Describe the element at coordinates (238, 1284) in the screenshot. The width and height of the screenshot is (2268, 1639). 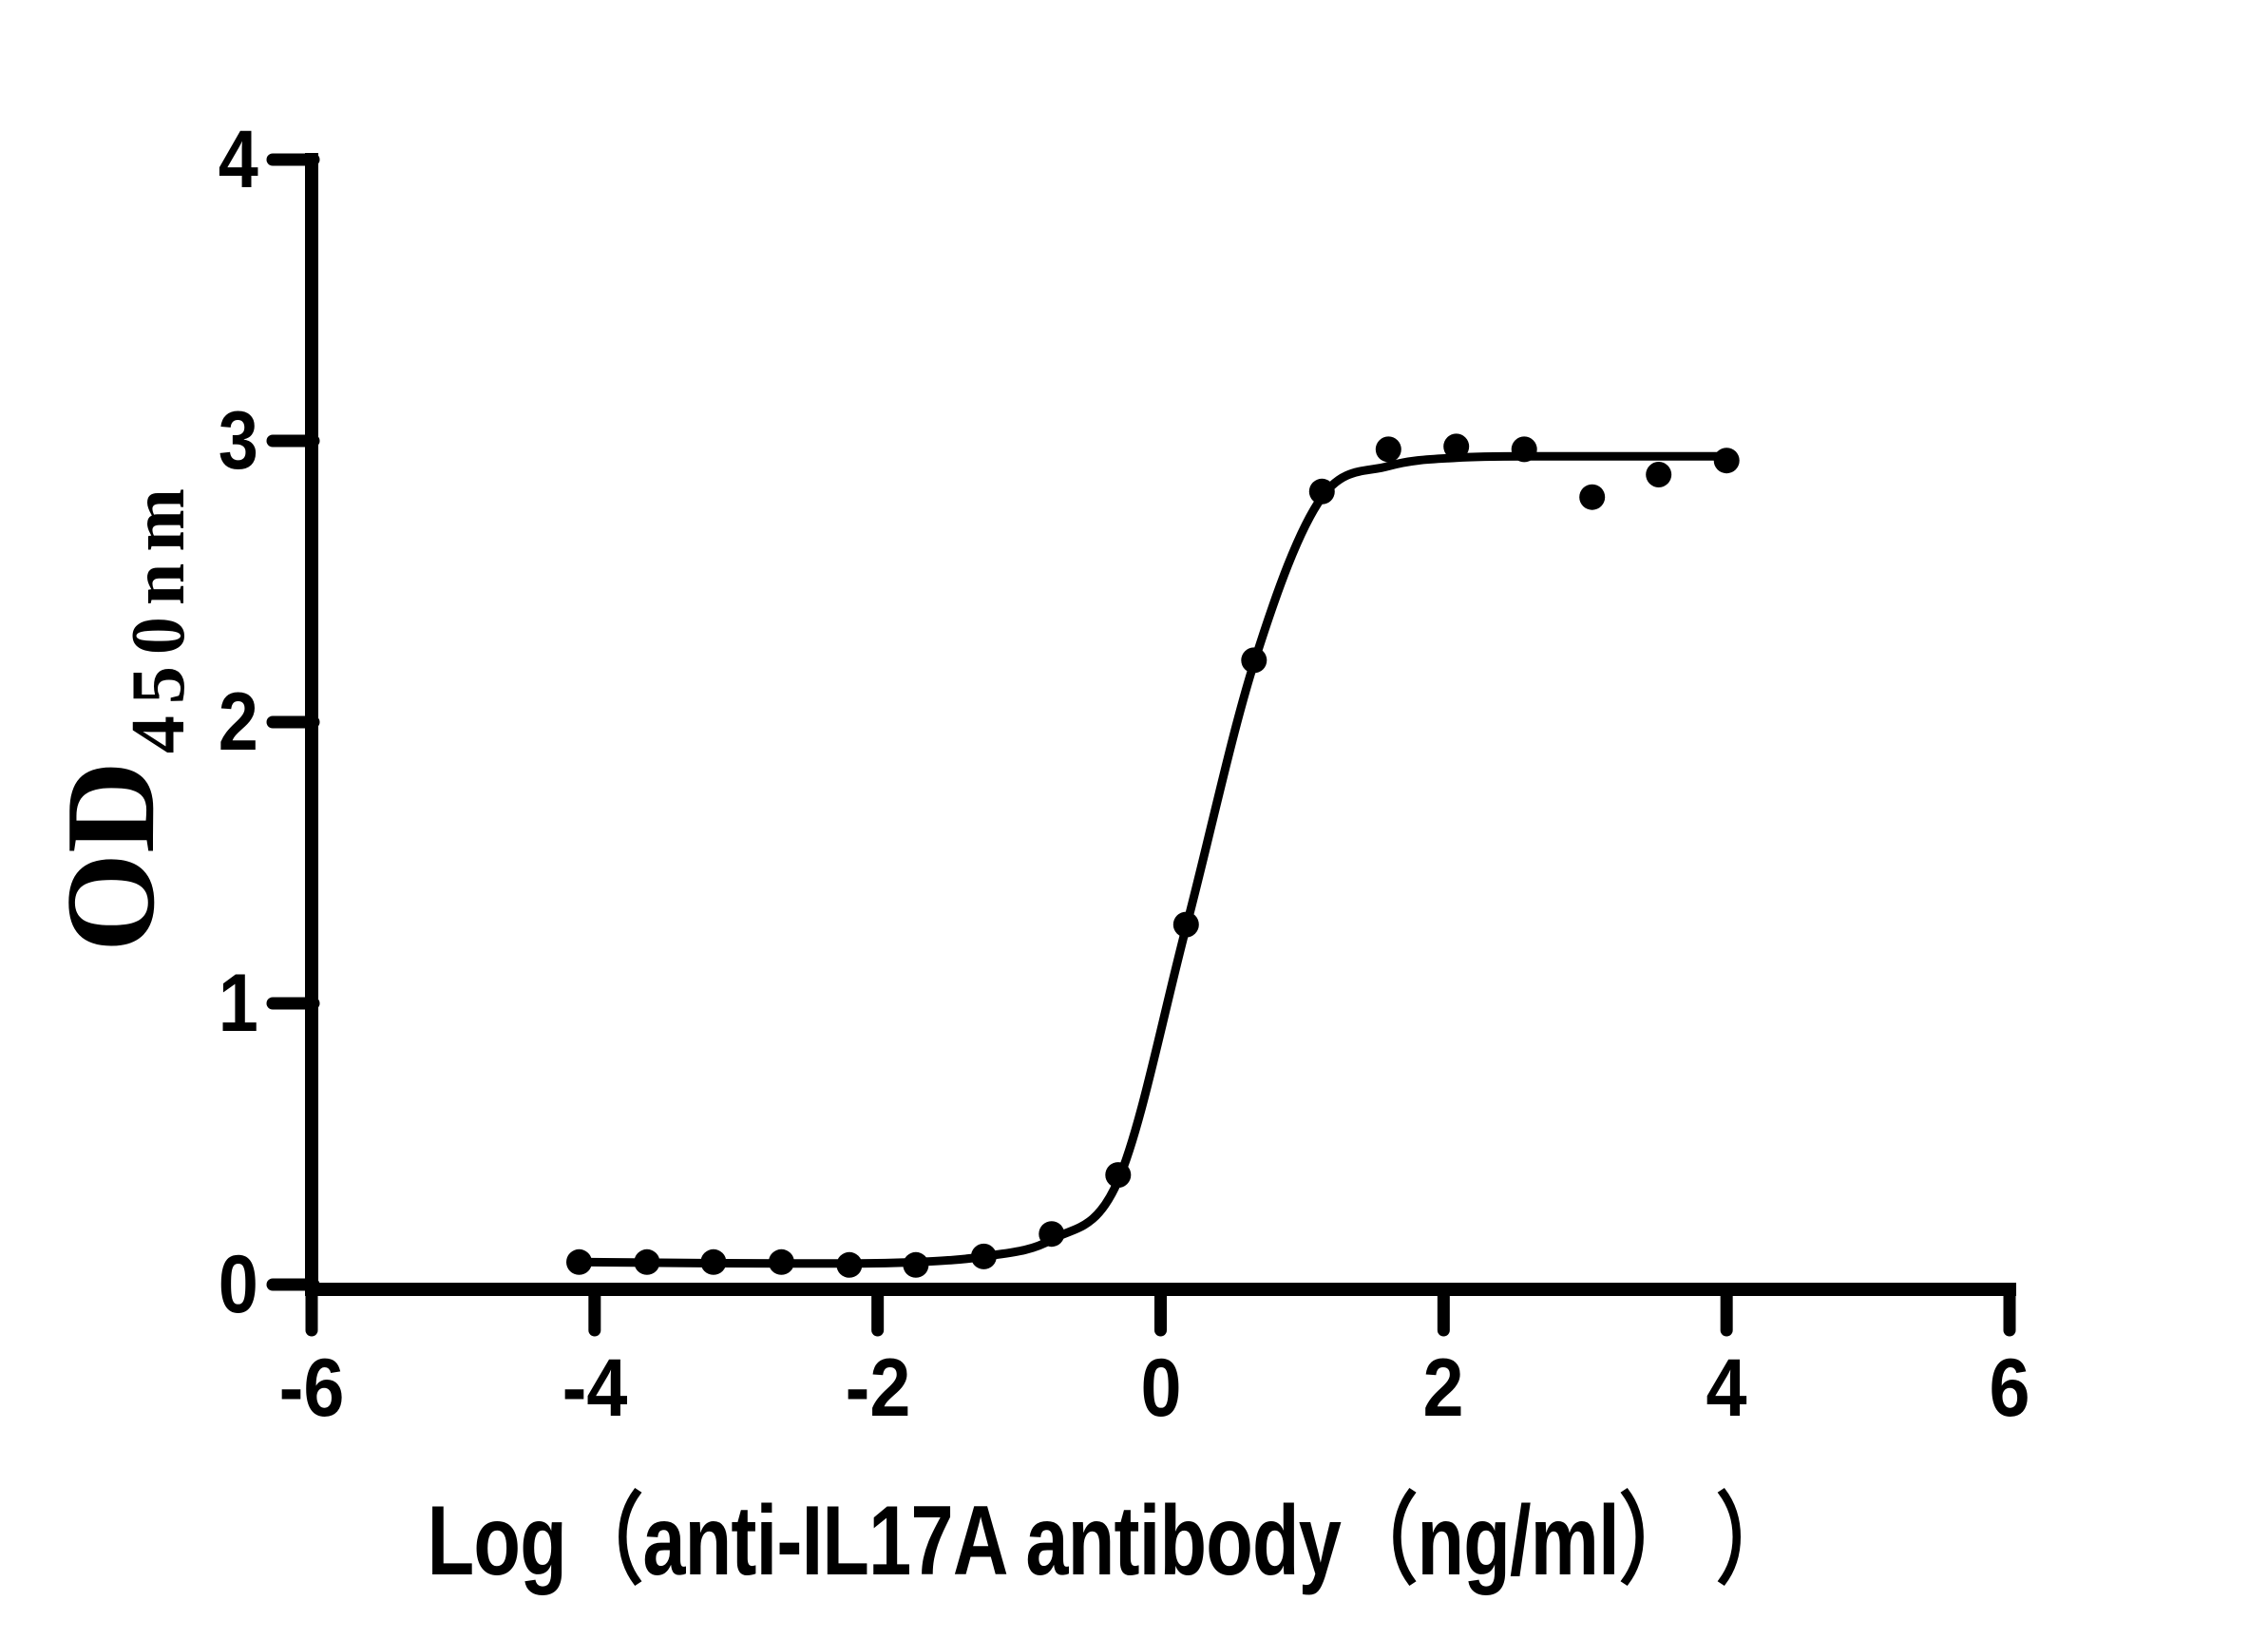
I see `y-tick-label: 0` at that location.